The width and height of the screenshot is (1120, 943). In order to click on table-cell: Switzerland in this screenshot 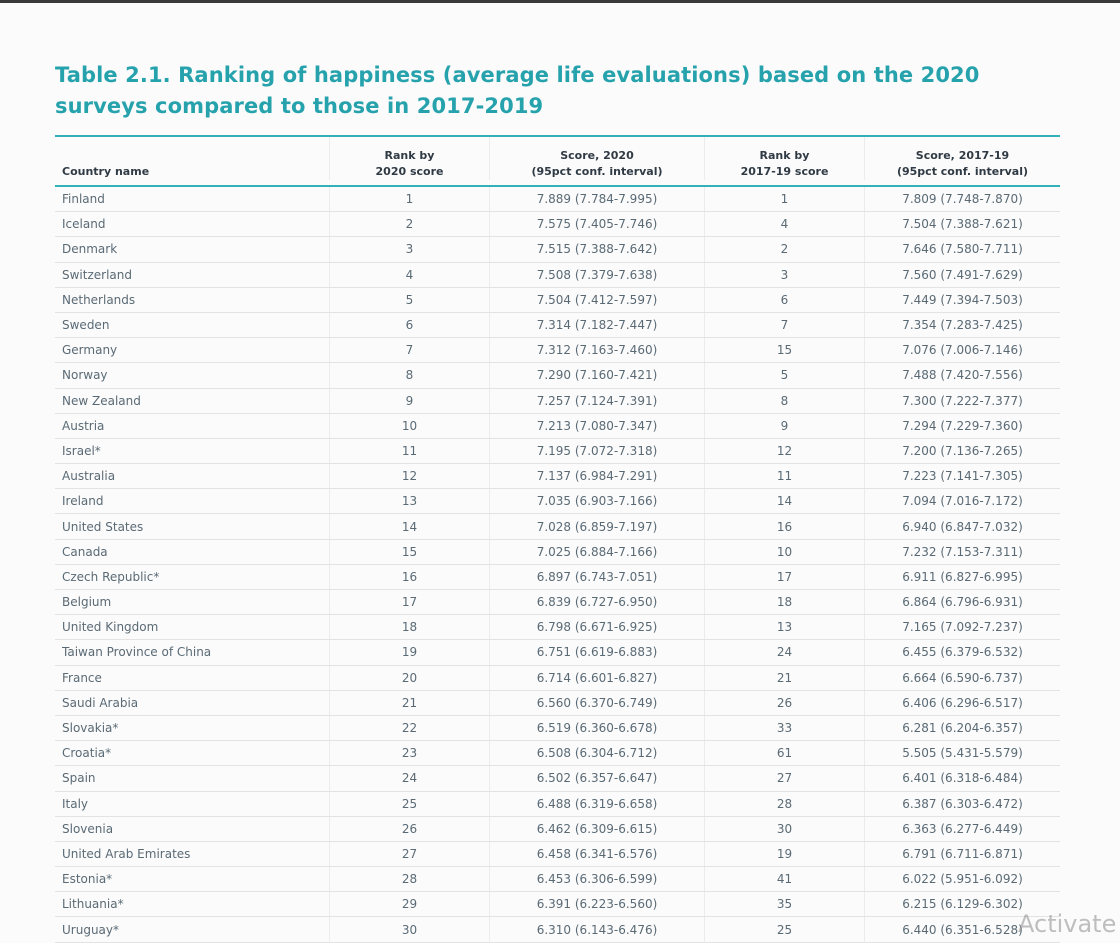, I will do `click(192, 274)`.